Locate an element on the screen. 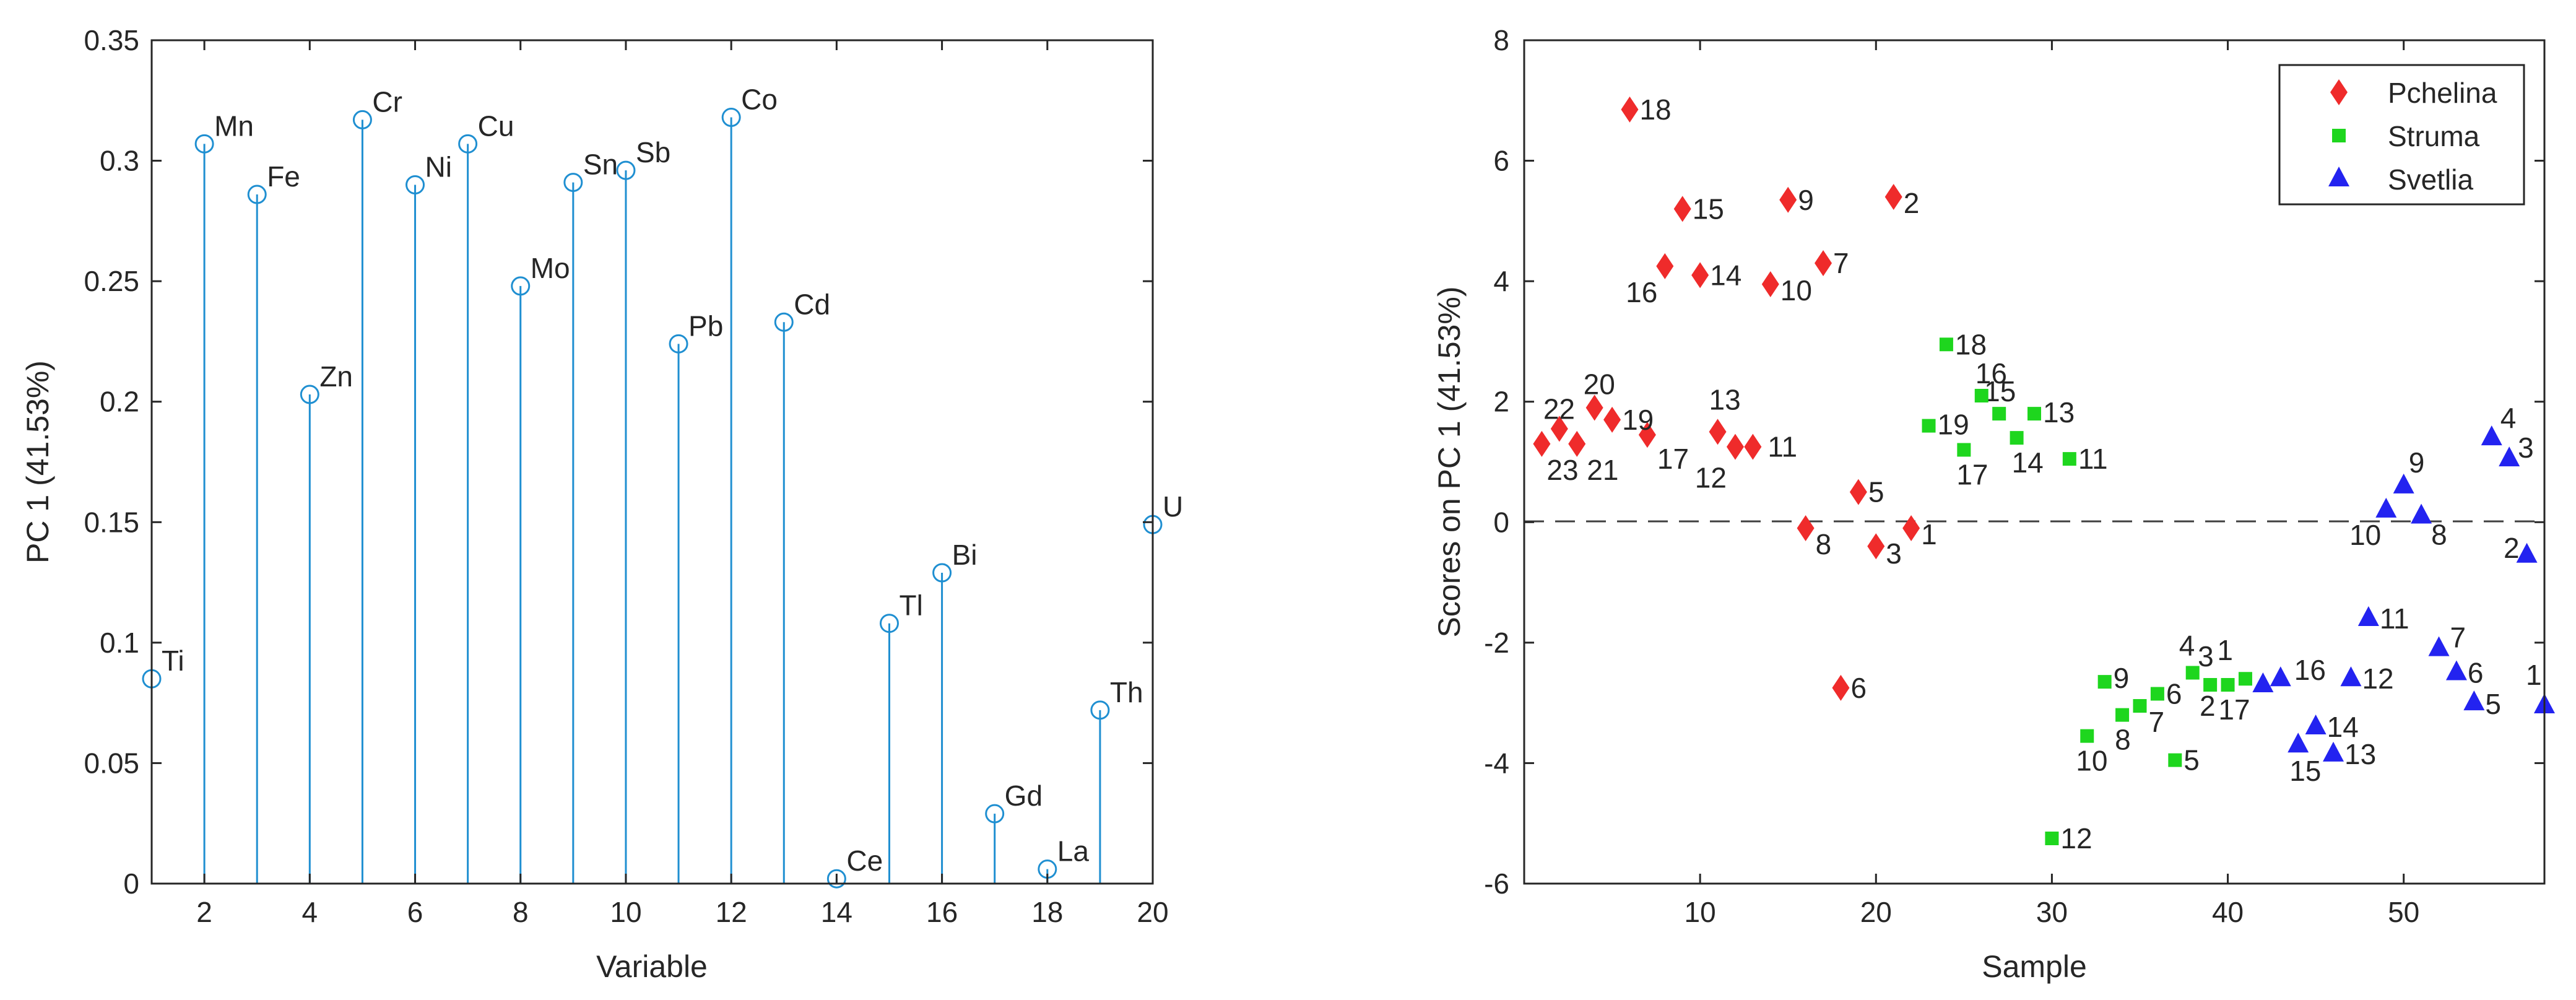 The image size is (2576, 1000). y-tick-label: 0.15 is located at coordinates (111, 522).